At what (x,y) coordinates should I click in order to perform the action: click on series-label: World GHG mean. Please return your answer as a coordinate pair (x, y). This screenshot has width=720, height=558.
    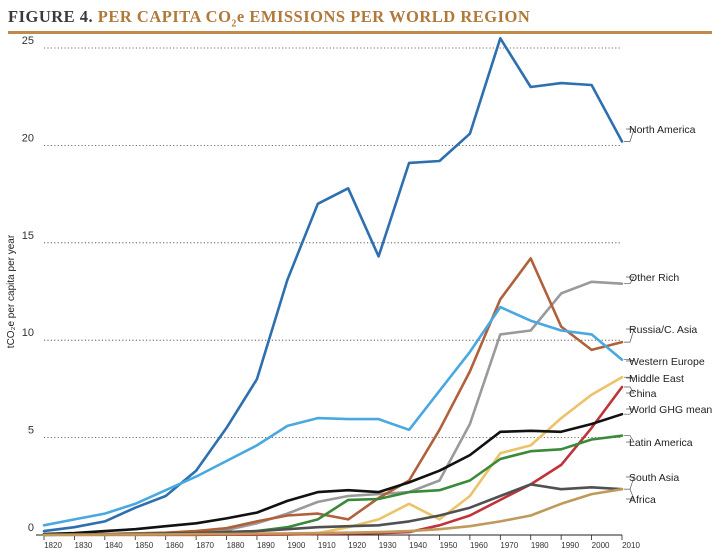
    Looking at the image, I should click on (670, 410).